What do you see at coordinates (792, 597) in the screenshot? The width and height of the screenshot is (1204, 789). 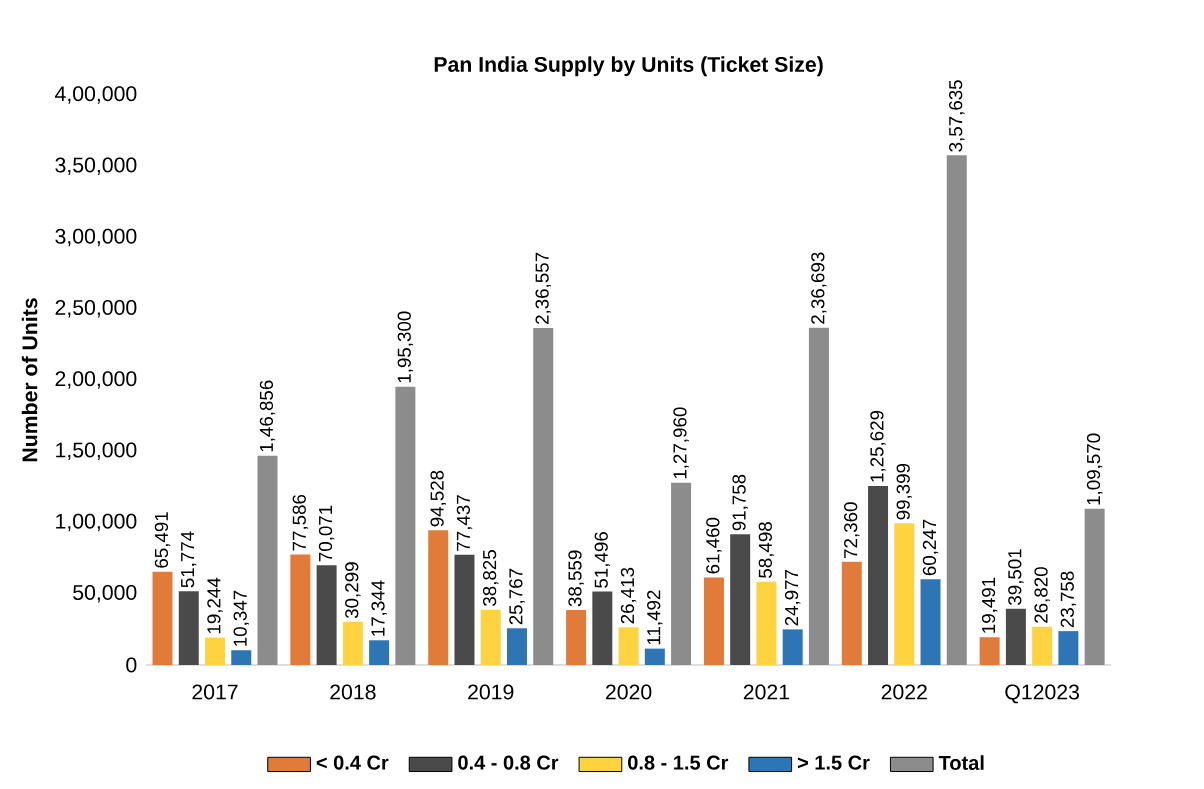 I see `data-label: 24,977` at bounding box center [792, 597].